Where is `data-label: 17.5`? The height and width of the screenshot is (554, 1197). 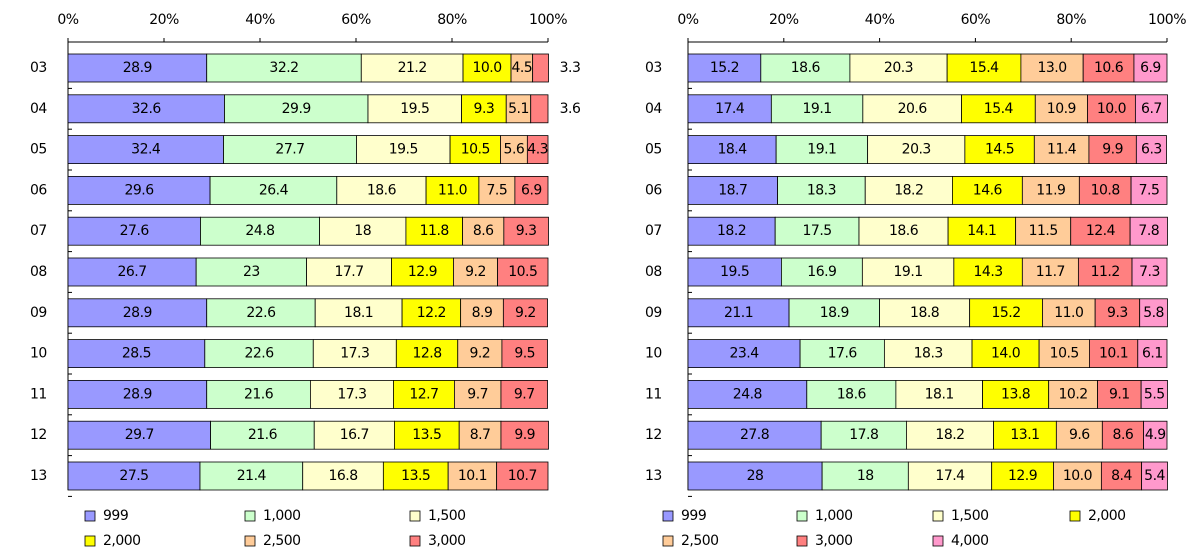
data-label: 17.5 is located at coordinates (817, 231).